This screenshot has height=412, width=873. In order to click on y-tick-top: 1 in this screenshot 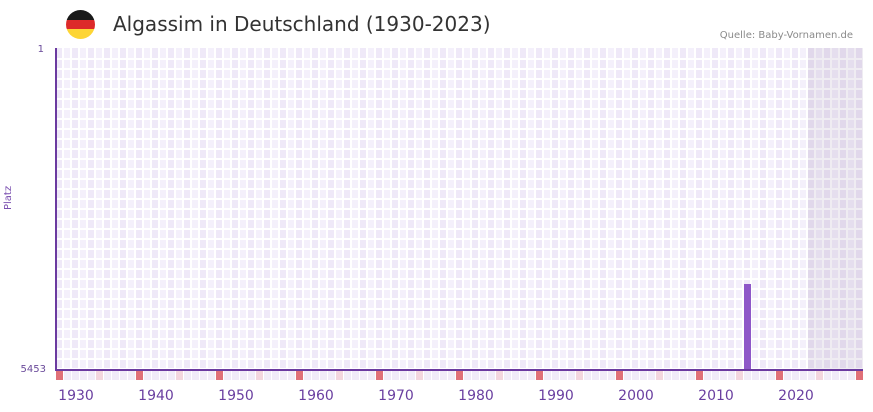, I will do `click(40, 49)`.